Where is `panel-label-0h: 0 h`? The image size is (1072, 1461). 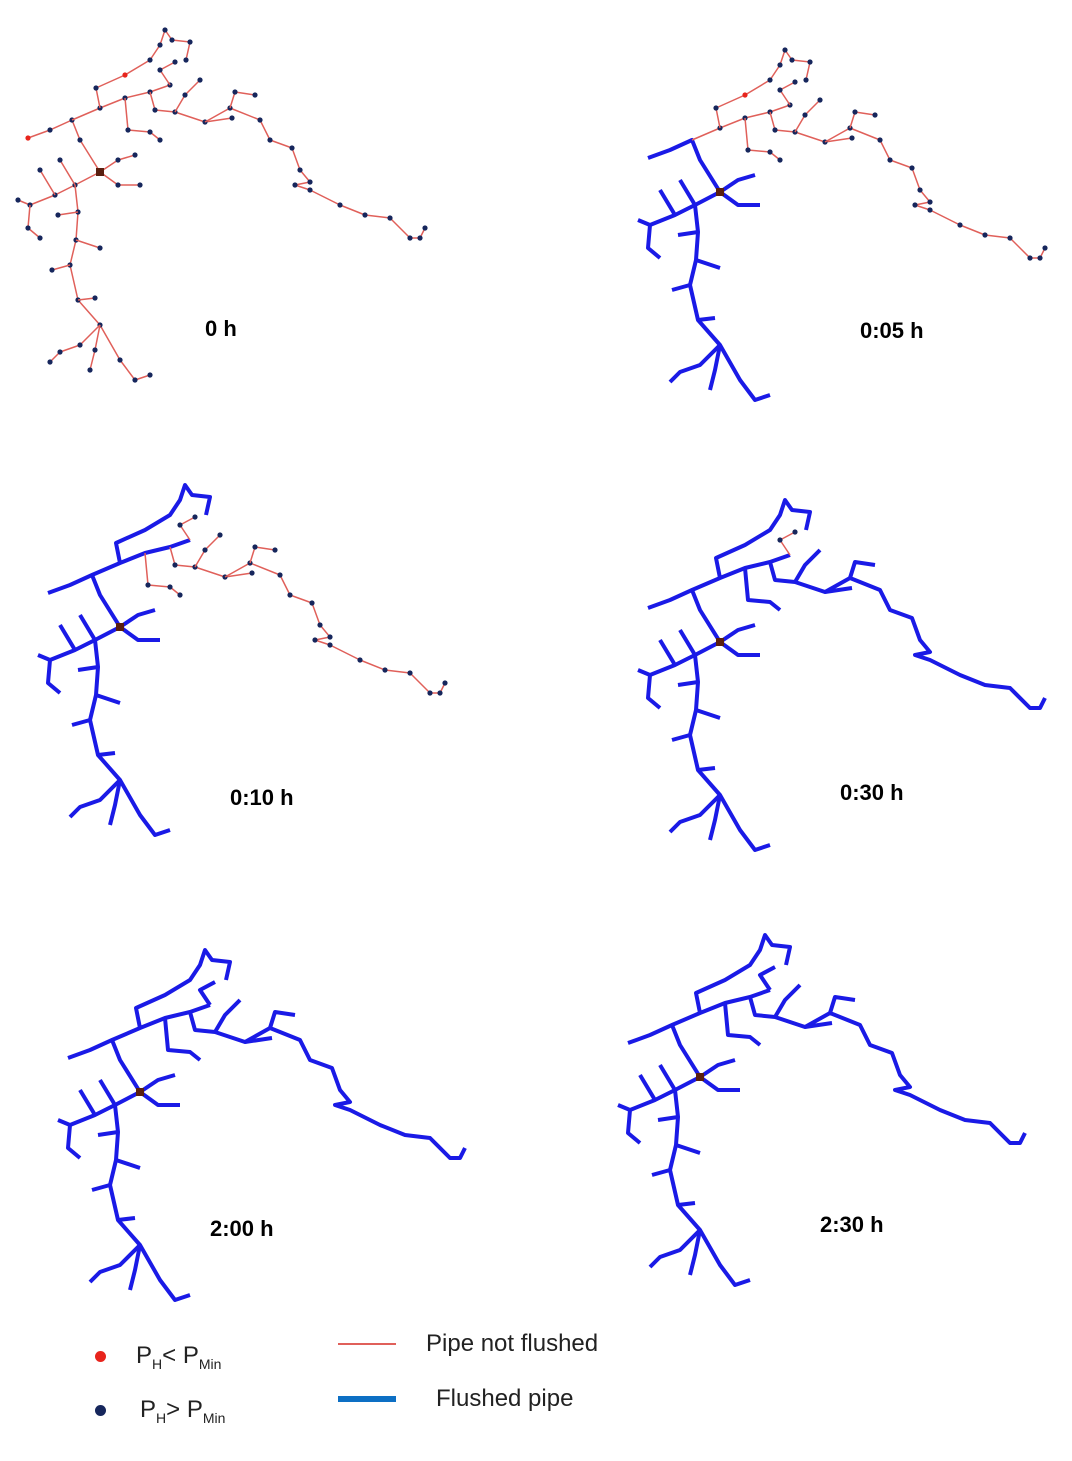 panel-label-0h: 0 h is located at coordinates (221, 328).